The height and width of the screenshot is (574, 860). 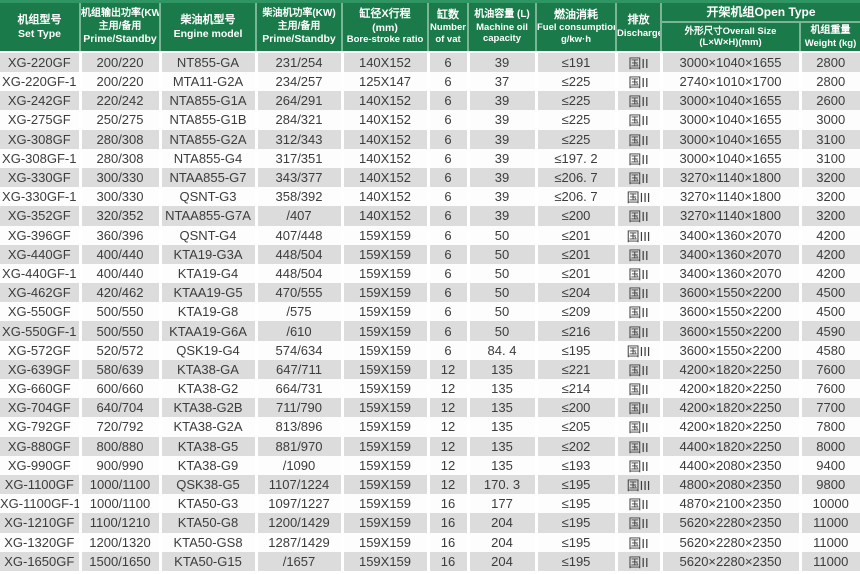 I want to click on cell-weight: 7800, so click(x=831, y=427).